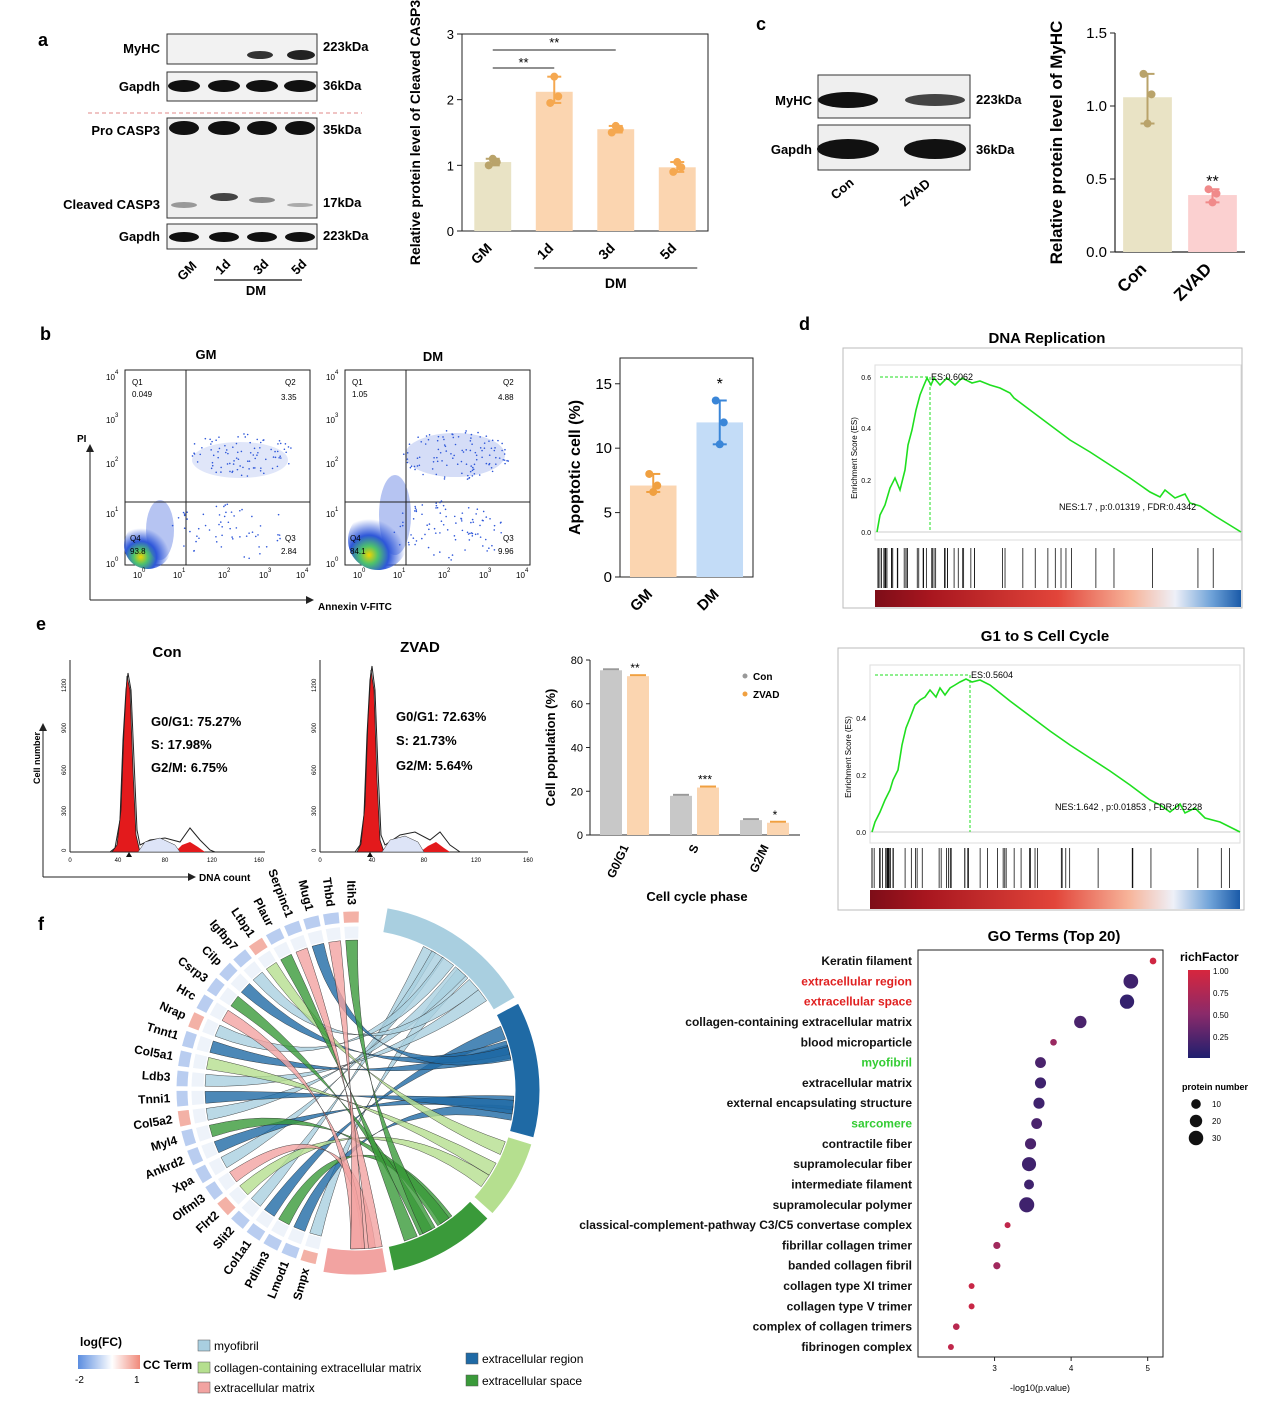 Image resolution: width=1280 pixels, height=1413 pixels. I want to click on x-tick-label: GM, so click(481, 253).